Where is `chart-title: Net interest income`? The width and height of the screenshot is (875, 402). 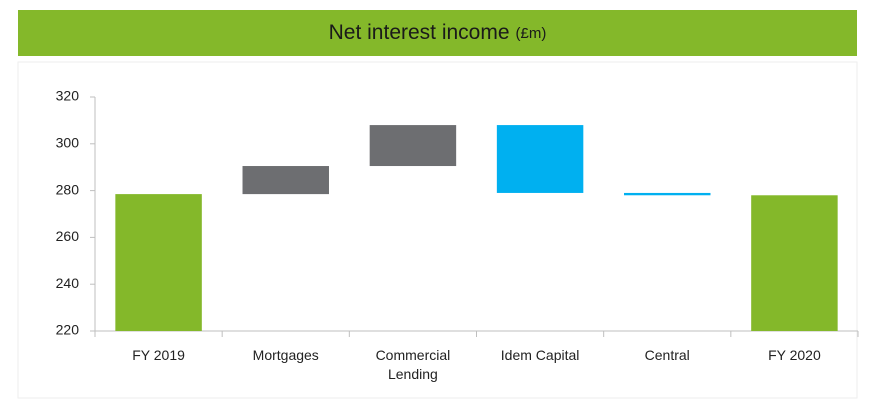
chart-title: Net interest income is located at coordinates (419, 32).